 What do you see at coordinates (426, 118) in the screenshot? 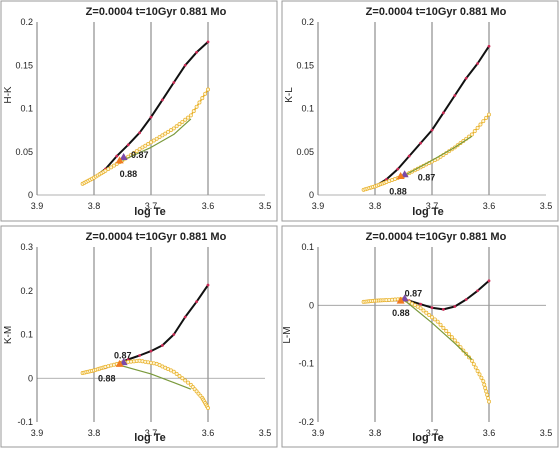
I see `series-line-black` at bounding box center [426, 118].